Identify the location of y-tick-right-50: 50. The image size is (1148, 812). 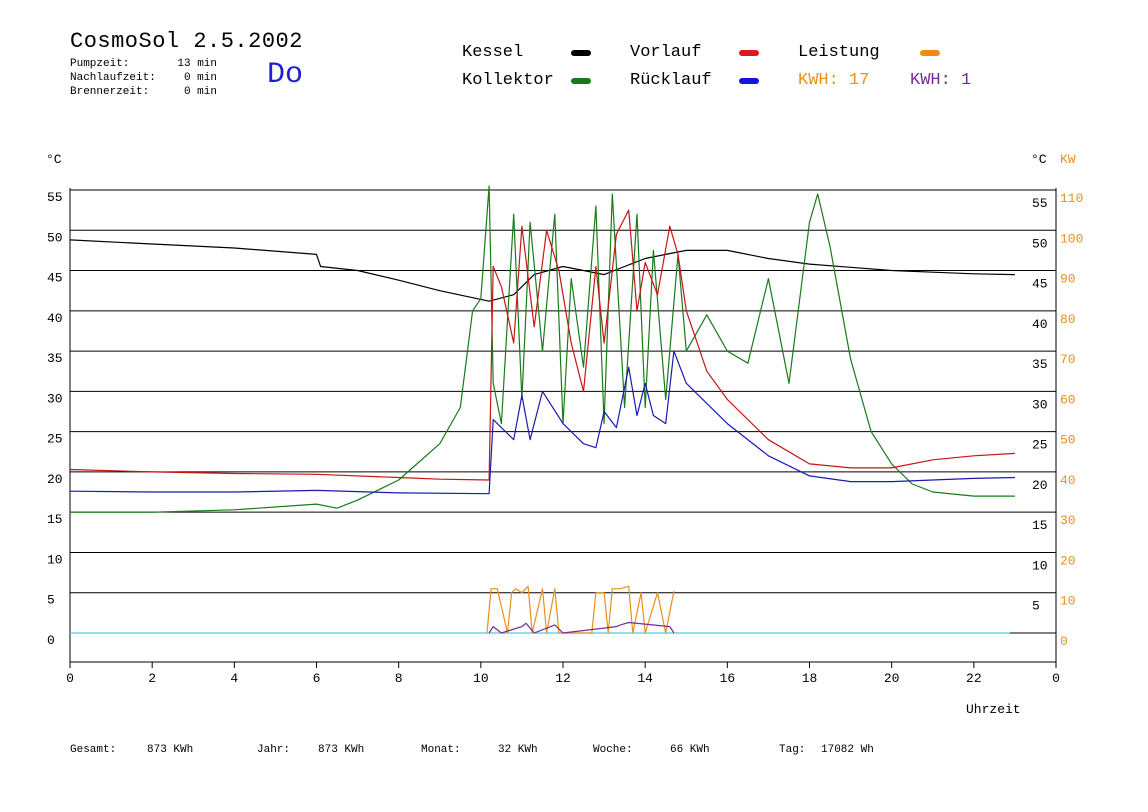
(1040, 243).